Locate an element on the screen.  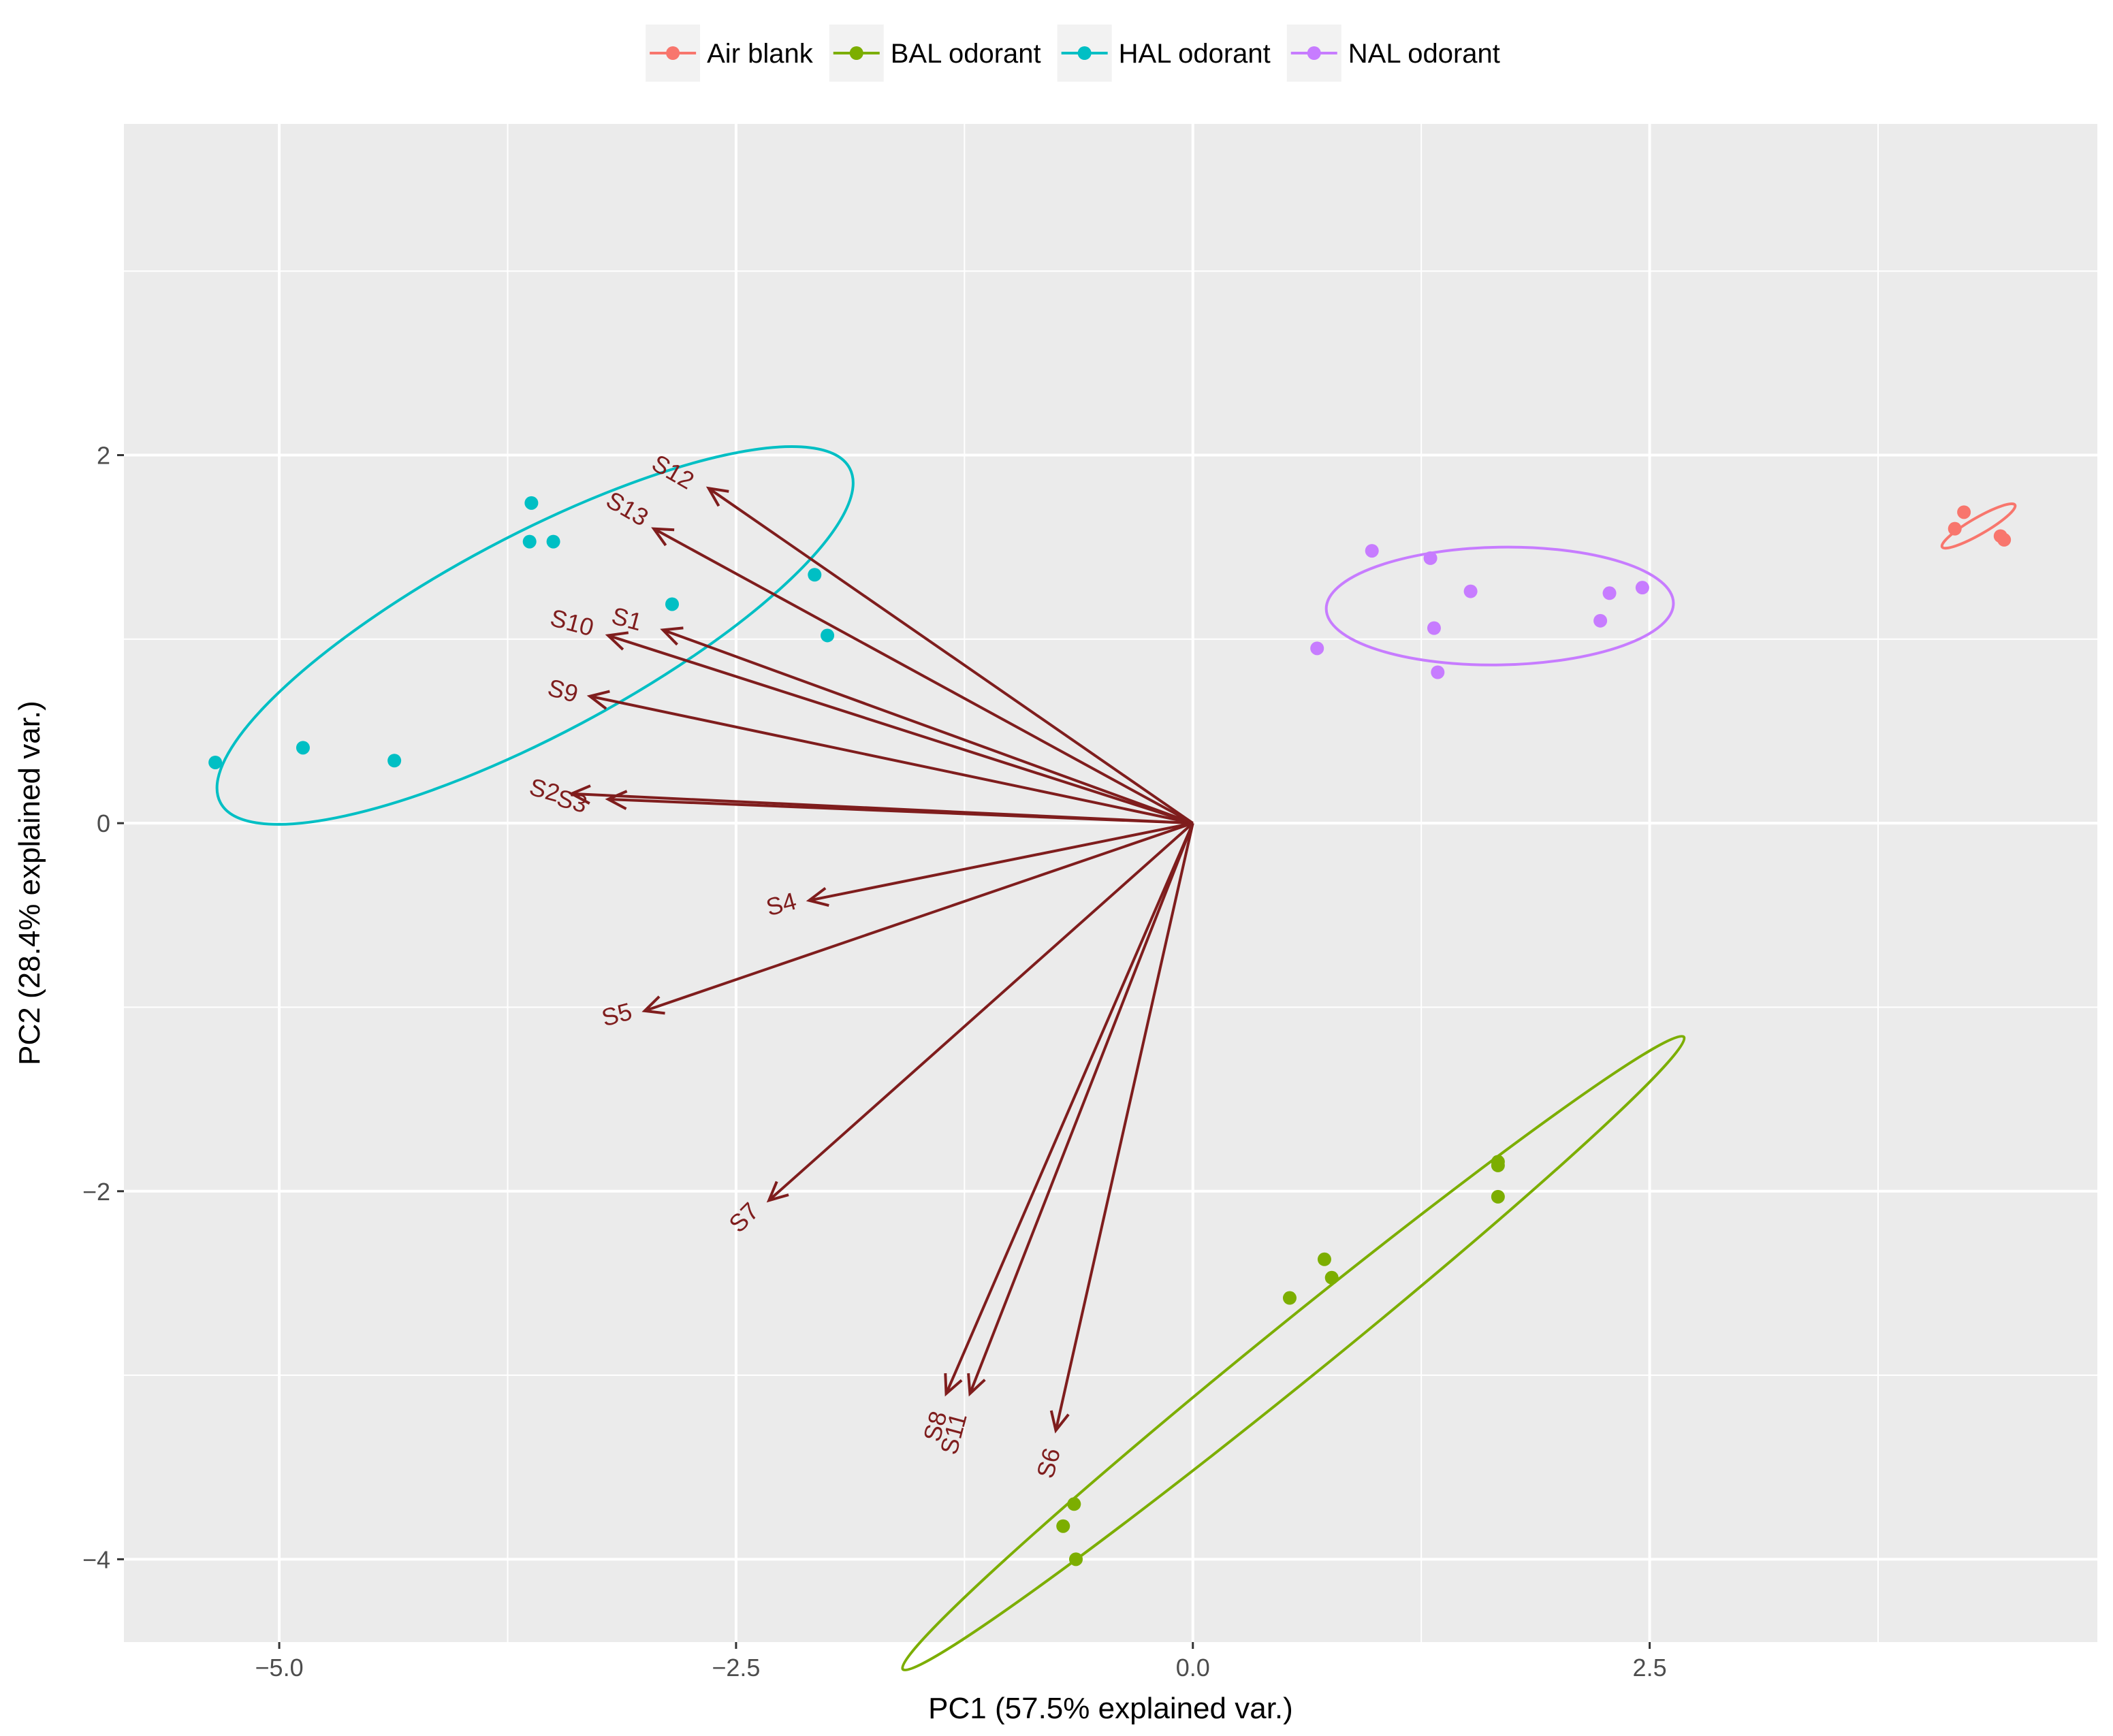
vector-line-s9 is located at coordinates (891, 759).